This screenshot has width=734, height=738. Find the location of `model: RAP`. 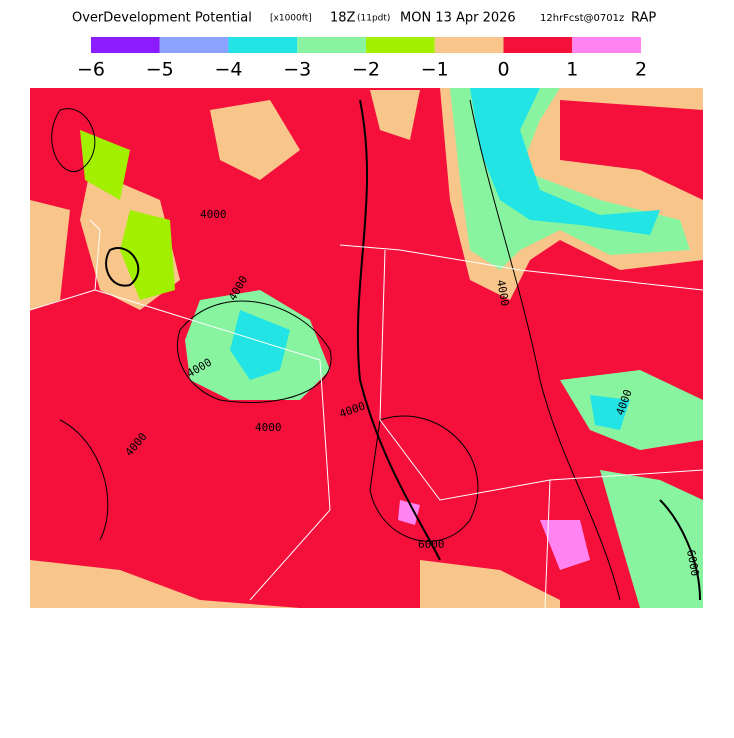

model: RAP is located at coordinates (643, 18).